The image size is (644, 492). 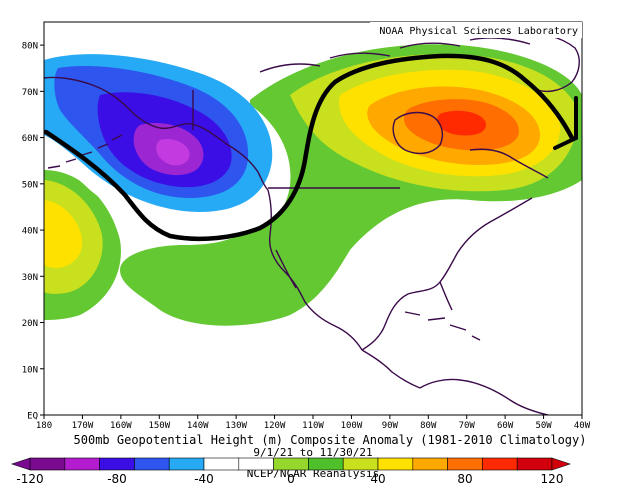 I want to click on lon-tick-label: 120W, so click(x=275, y=426).